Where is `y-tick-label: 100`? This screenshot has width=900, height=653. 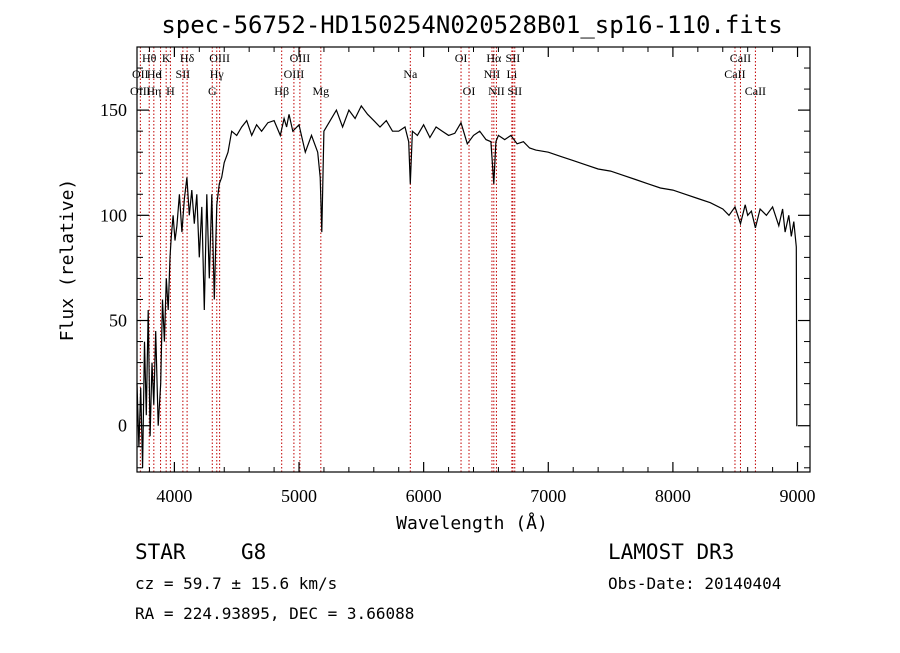
y-tick-label: 100 is located at coordinates (113, 215).